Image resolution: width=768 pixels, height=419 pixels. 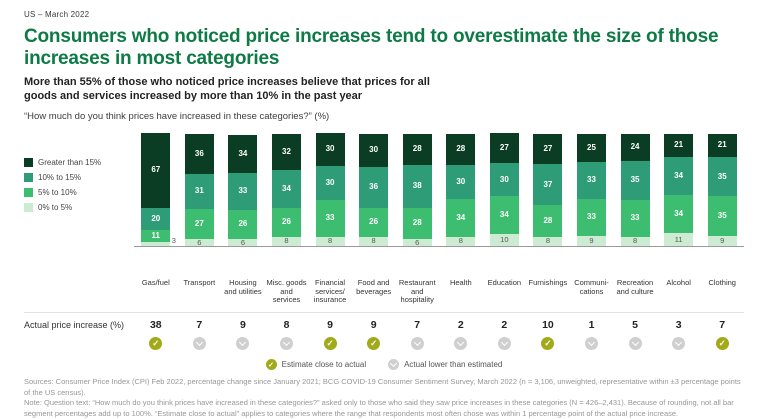 What do you see at coordinates (722, 145) in the screenshot?
I see `bar-segment: 21` at bounding box center [722, 145].